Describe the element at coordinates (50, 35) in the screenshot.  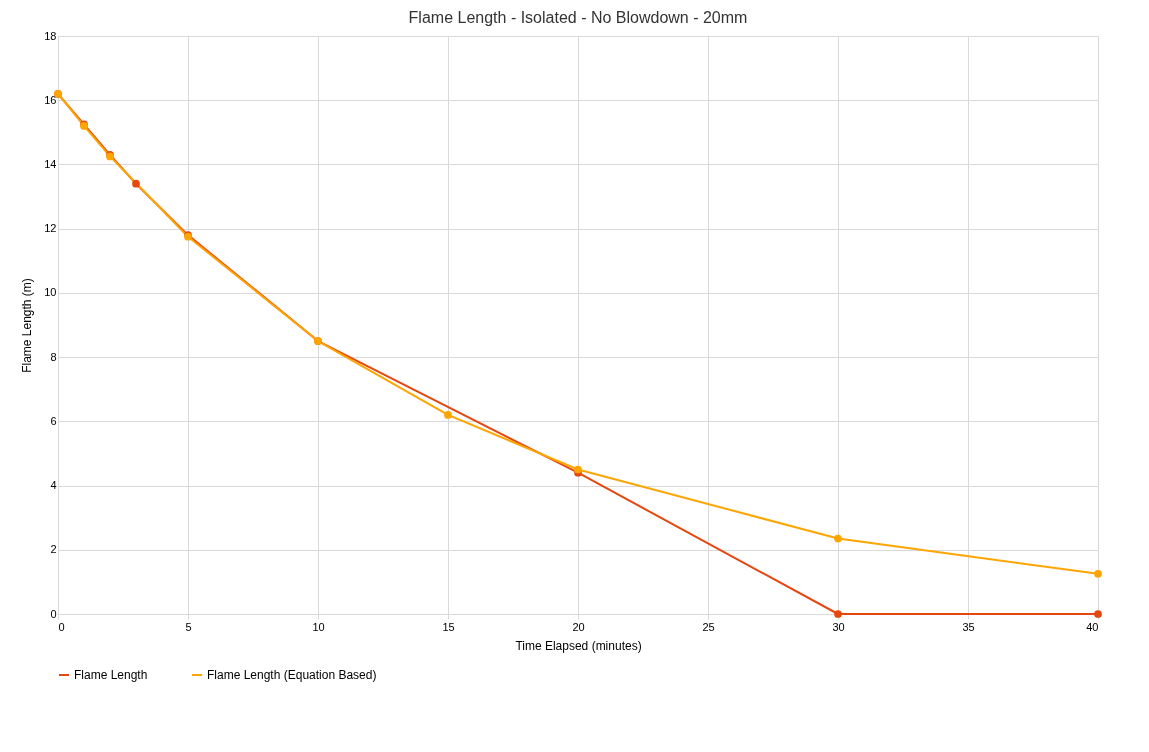
I see `y-tick-label: 18` at that location.